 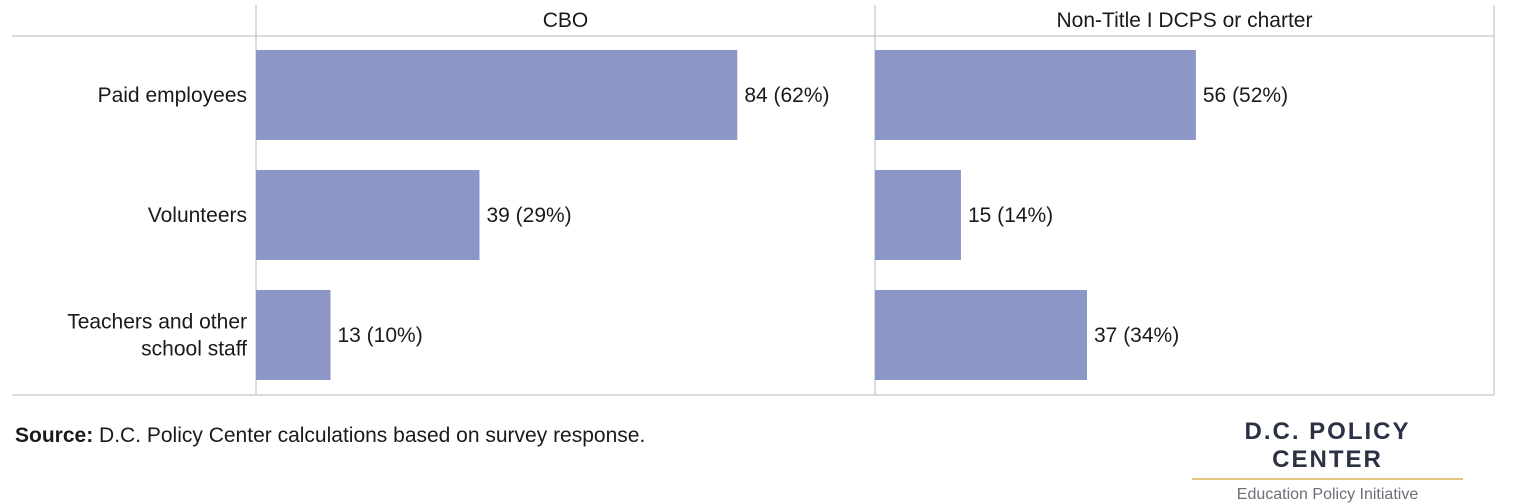 What do you see at coordinates (157, 336) in the screenshot?
I see `category-label: Teachers and other school staff` at bounding box center [157, 336].